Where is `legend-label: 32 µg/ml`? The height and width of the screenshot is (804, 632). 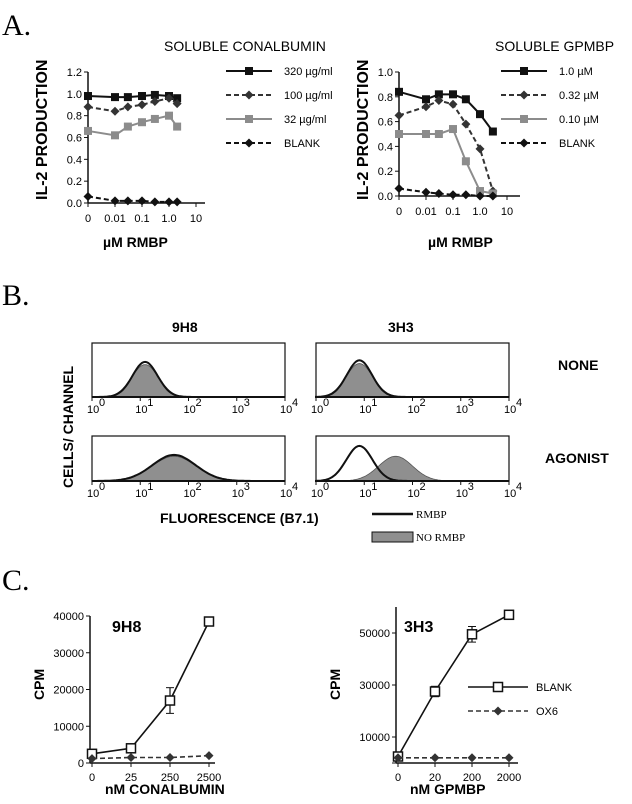 legend-label: 32 µg/ml is located at coordinates (305, 120).